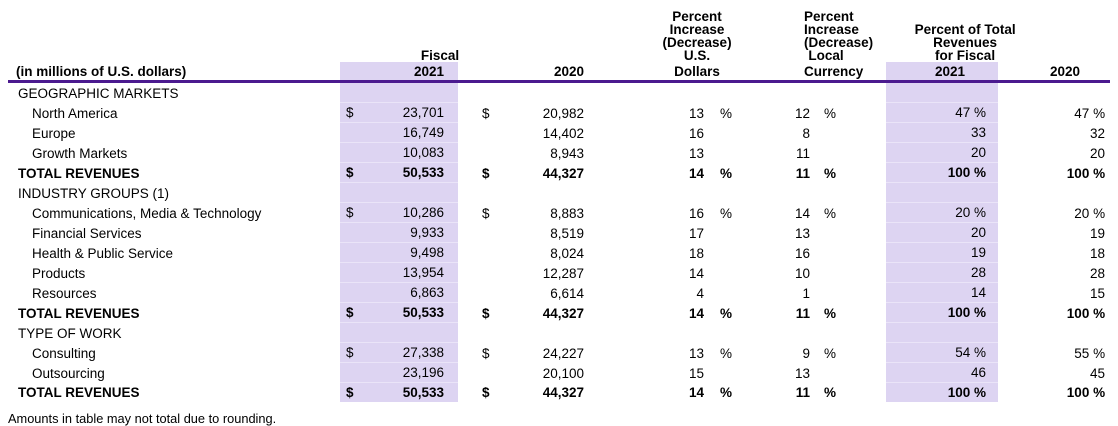 This screenshot has width=1118, height=426. I want to click on pct-total-2020: 20 %, so click(1090, 213).